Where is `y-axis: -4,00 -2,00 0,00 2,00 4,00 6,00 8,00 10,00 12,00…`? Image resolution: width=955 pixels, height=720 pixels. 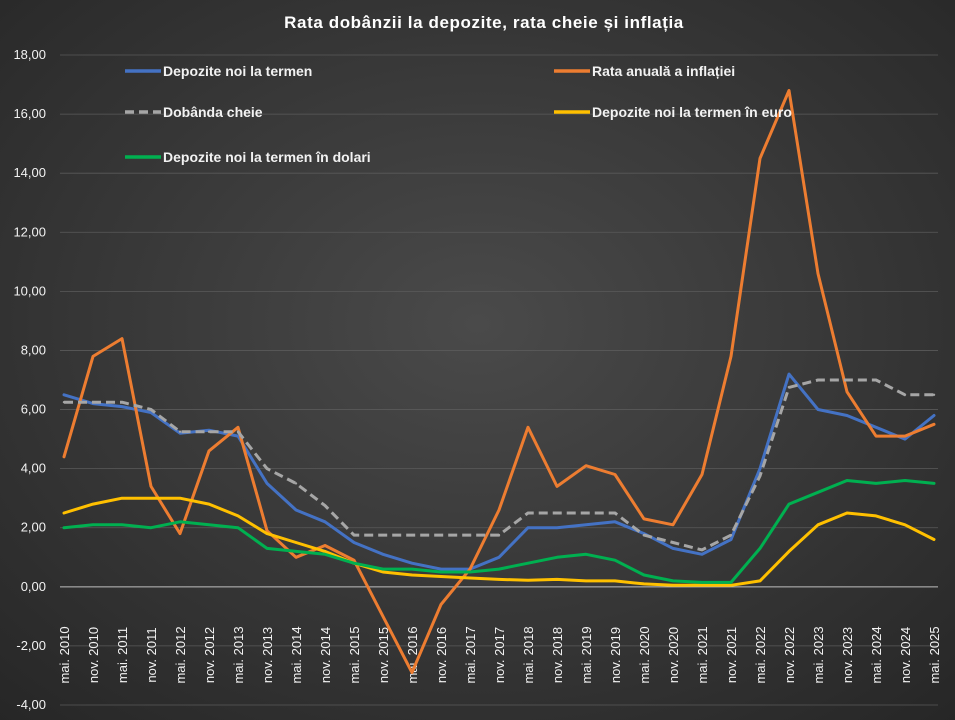
y-axis: -4,00 -2,00 0,00 2,00 4,00 6,00 8,00 10,00 12,00… is located at coordinates (29, 379).